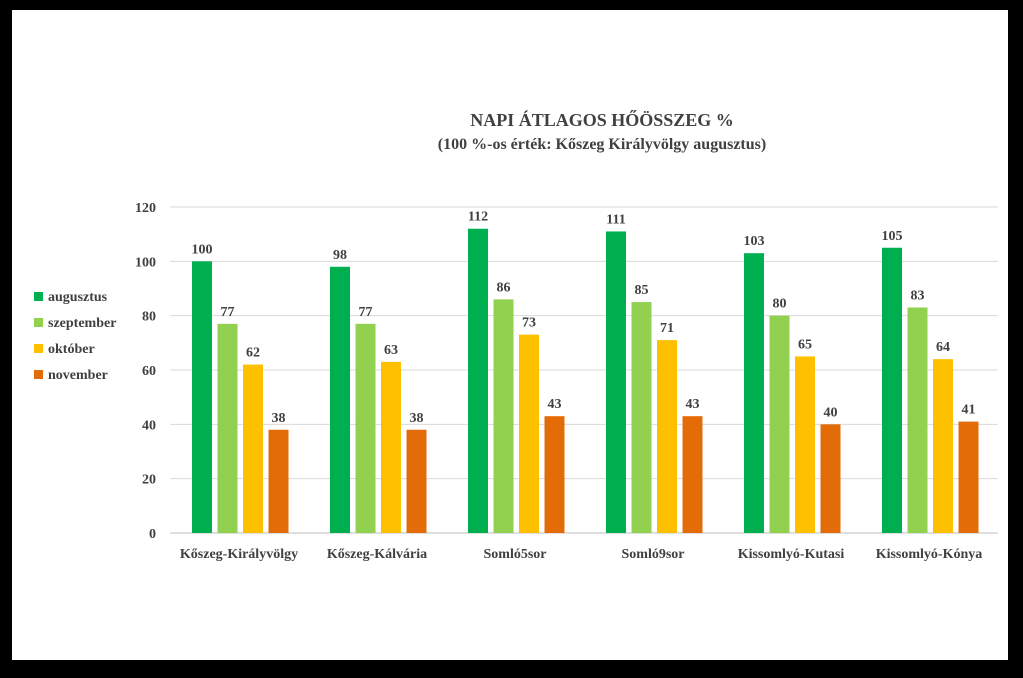  What do you see at coordinates (71, 349) in the screenshot?
I see `legend-label: október` at bounding box center [71, 349].